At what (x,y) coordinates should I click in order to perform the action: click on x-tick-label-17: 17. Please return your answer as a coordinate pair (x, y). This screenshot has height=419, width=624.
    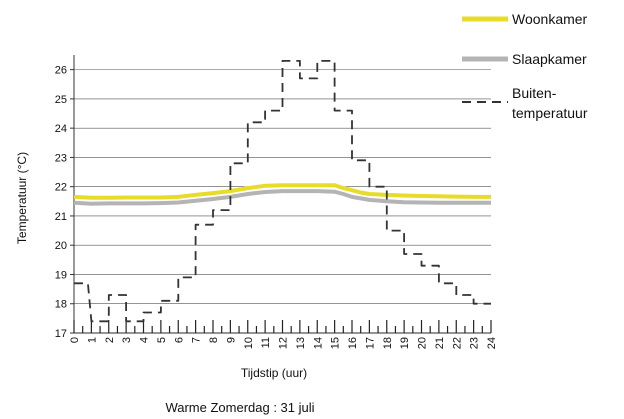
    Looking at the image, I should click on (370, 343).